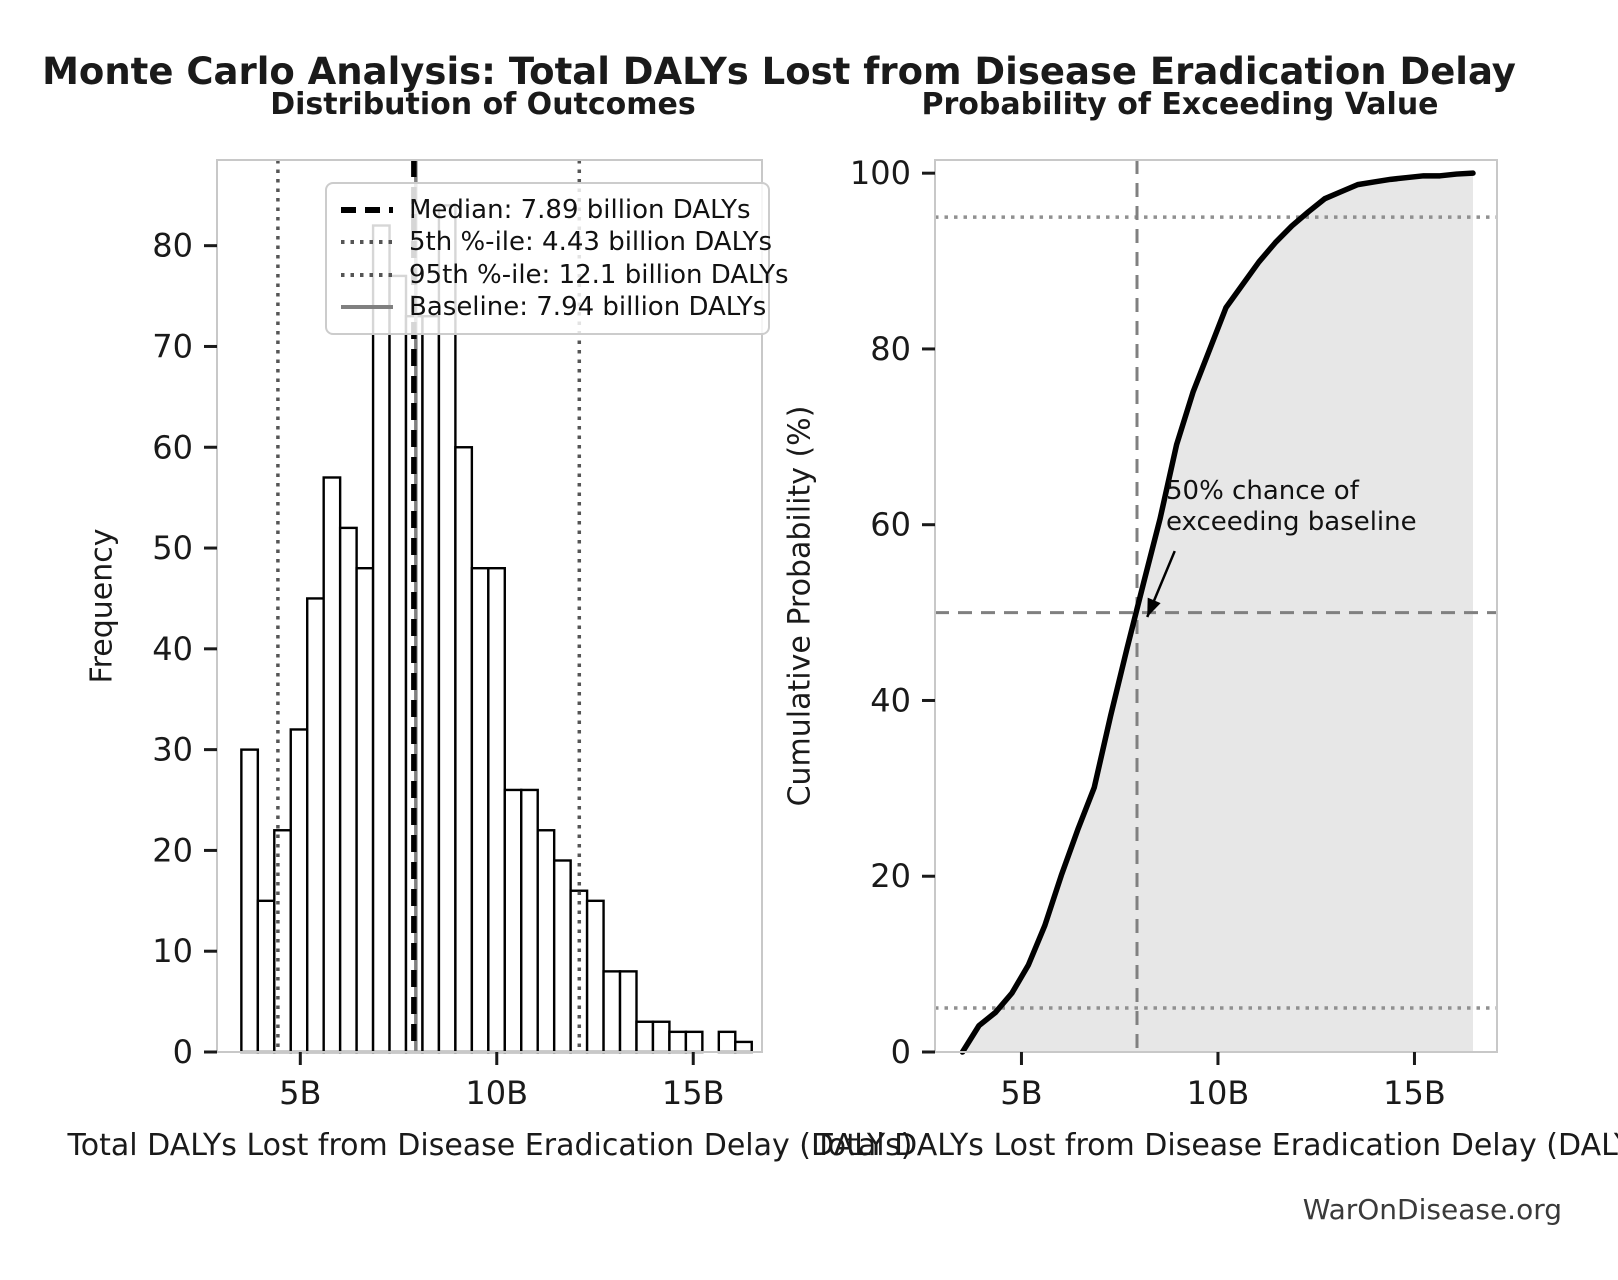 This screenshot has width=1618, height=1280. I want to click on histogram-y-tick-label: 70, so click(172, 346).